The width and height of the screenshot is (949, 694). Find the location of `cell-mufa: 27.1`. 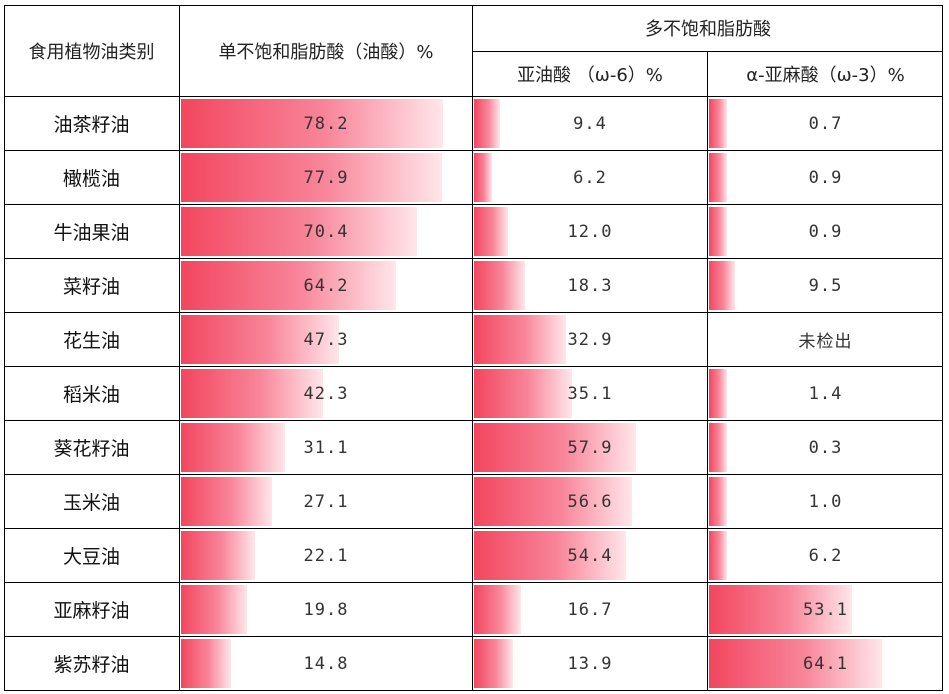

cell-mufa: 27.1 is located at coordinates (326, 501).